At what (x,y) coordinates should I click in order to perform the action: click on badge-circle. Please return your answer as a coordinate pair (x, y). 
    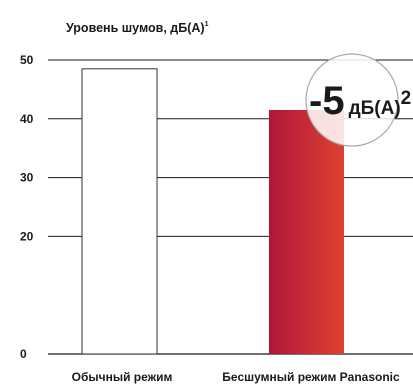
    Looking at the image, I should click on (352, 100).